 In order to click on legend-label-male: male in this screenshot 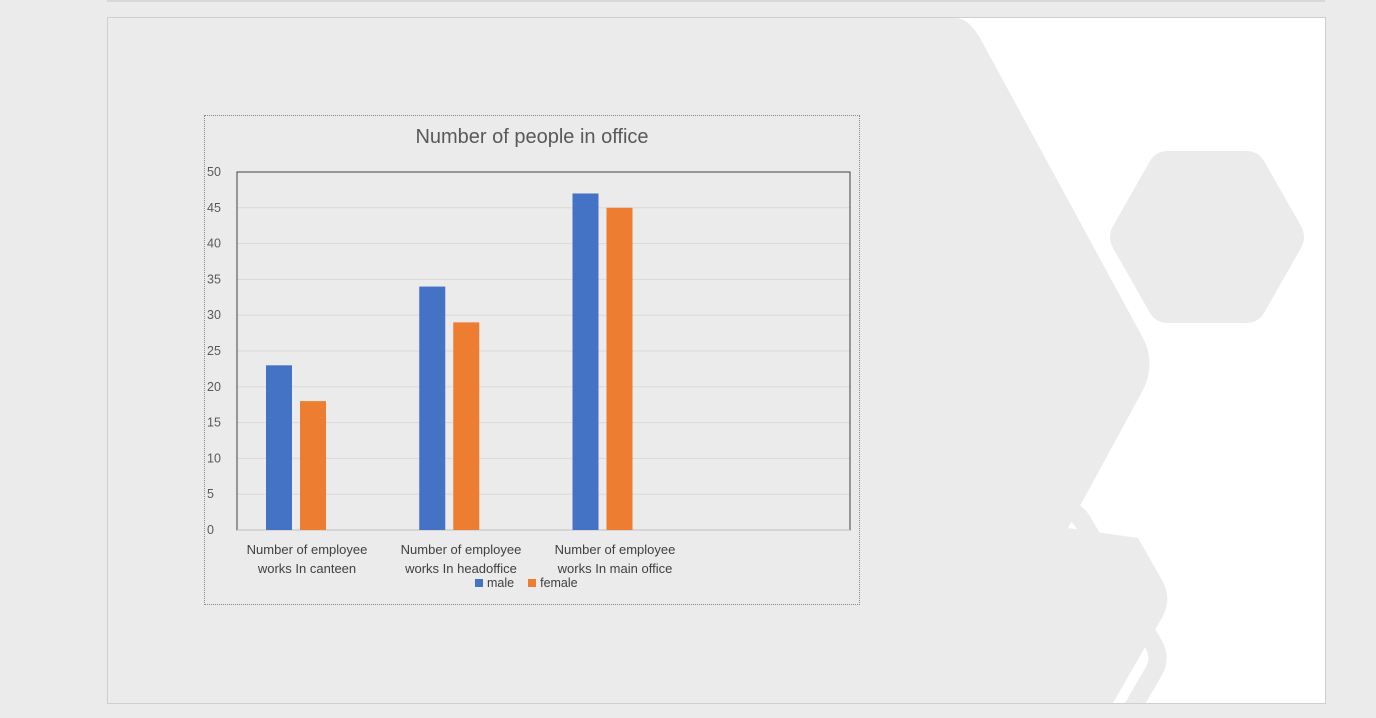, I will do `click(501, 583)`.